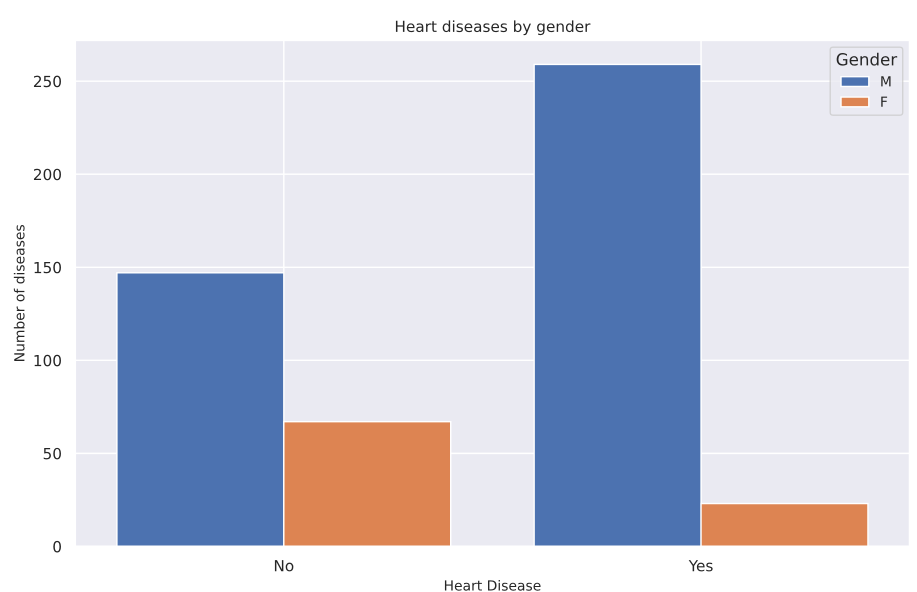 Image resolution: width=917 pixels, height=592 pixels. What do you see at coordinates (884, 101) in the screenshot?
I see `legend-label: F` at bounding box center [884, 101].